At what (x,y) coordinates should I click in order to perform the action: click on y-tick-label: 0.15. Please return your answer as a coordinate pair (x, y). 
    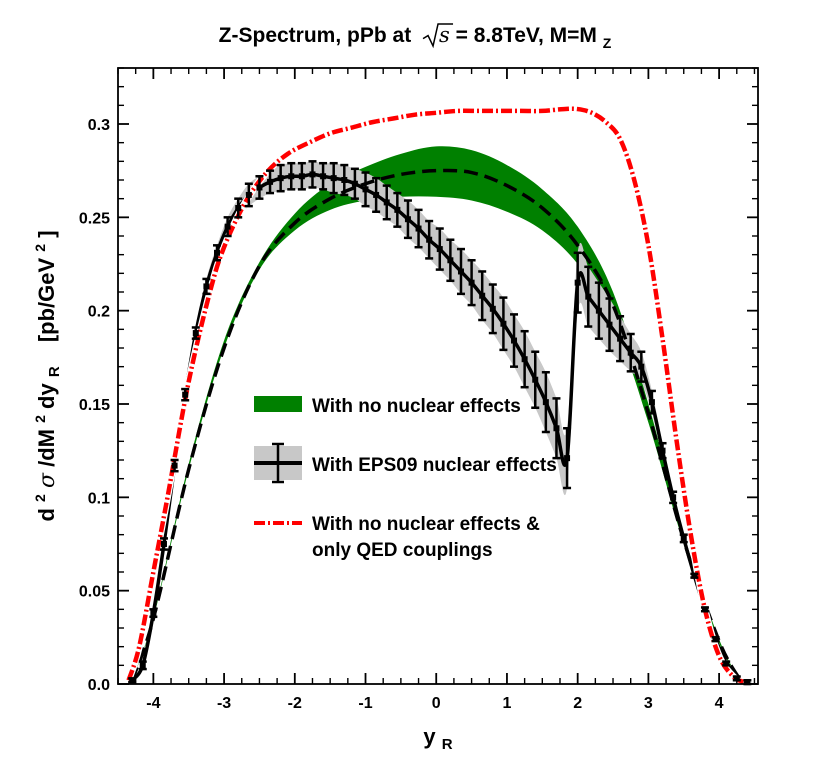
    Looking at the image, I should click on (94, 405).